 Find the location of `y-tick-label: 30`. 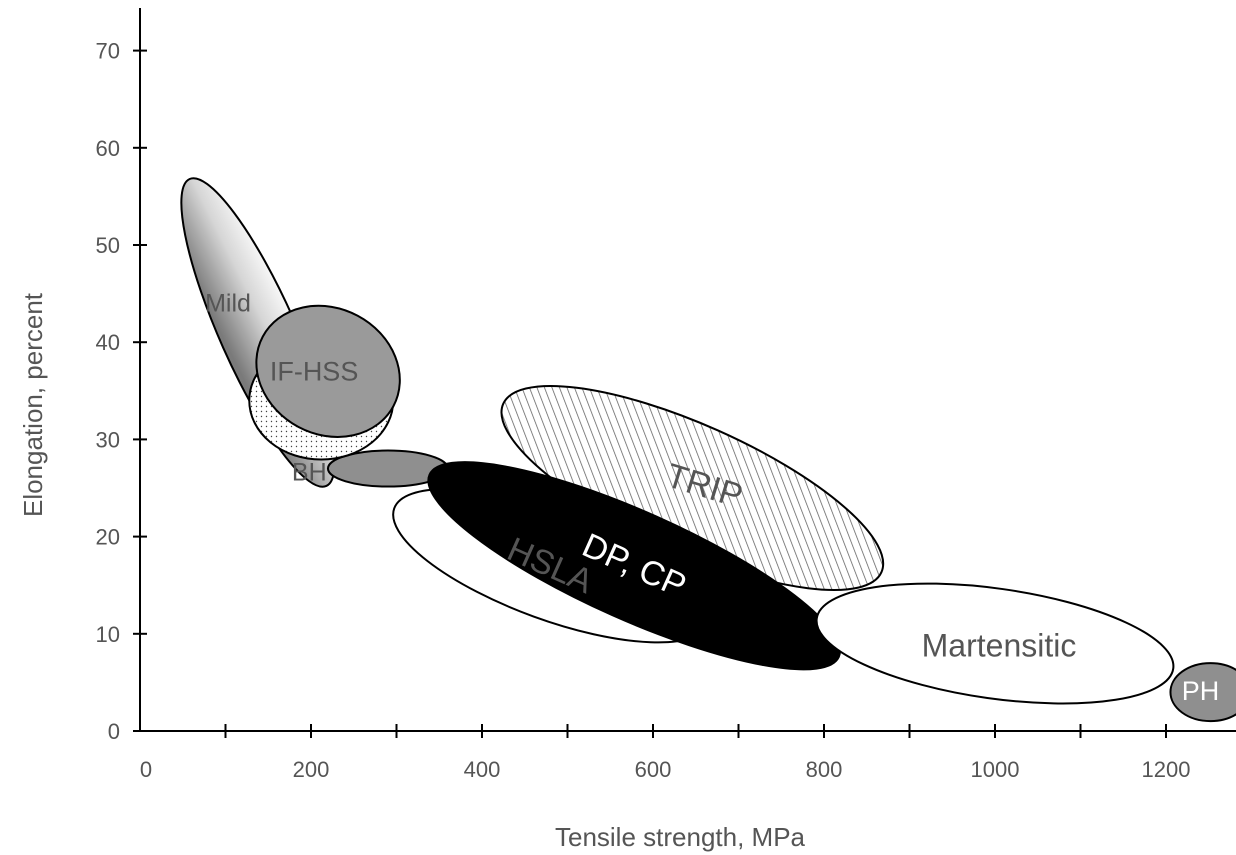

y-tick-label: 30 is located at coordinates (108, 439).